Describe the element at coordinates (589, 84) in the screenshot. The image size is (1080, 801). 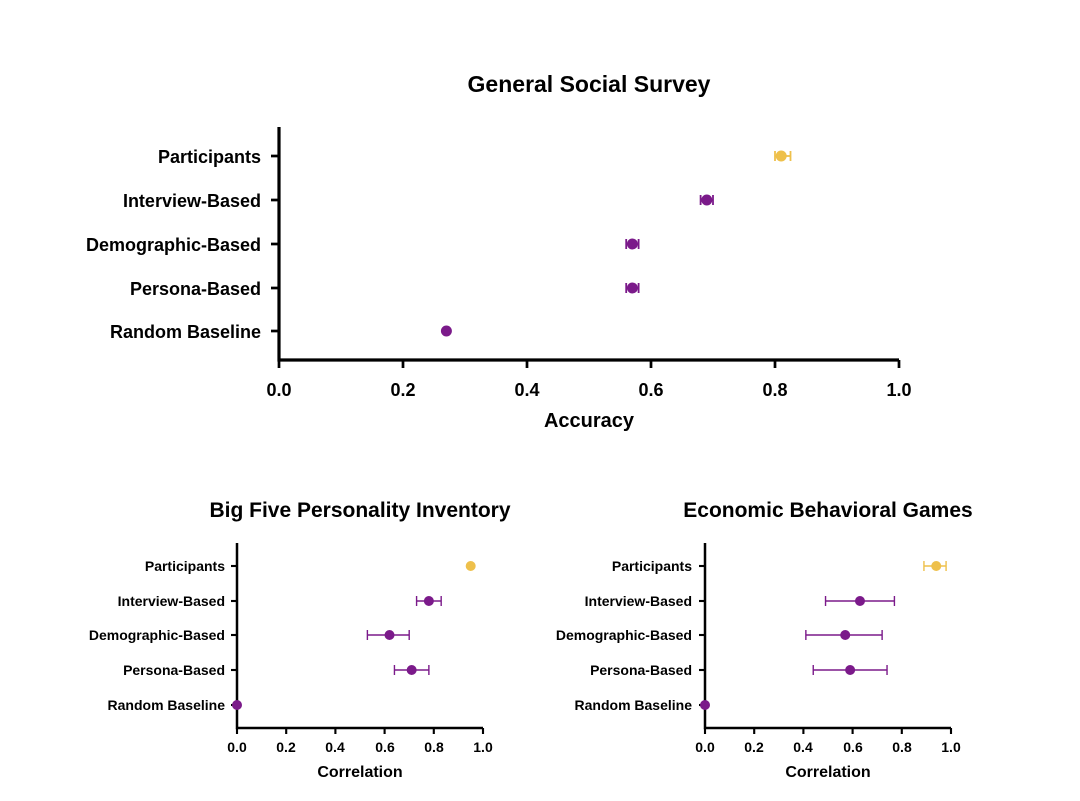
I see `chart-title: General Social Survey` at that location.